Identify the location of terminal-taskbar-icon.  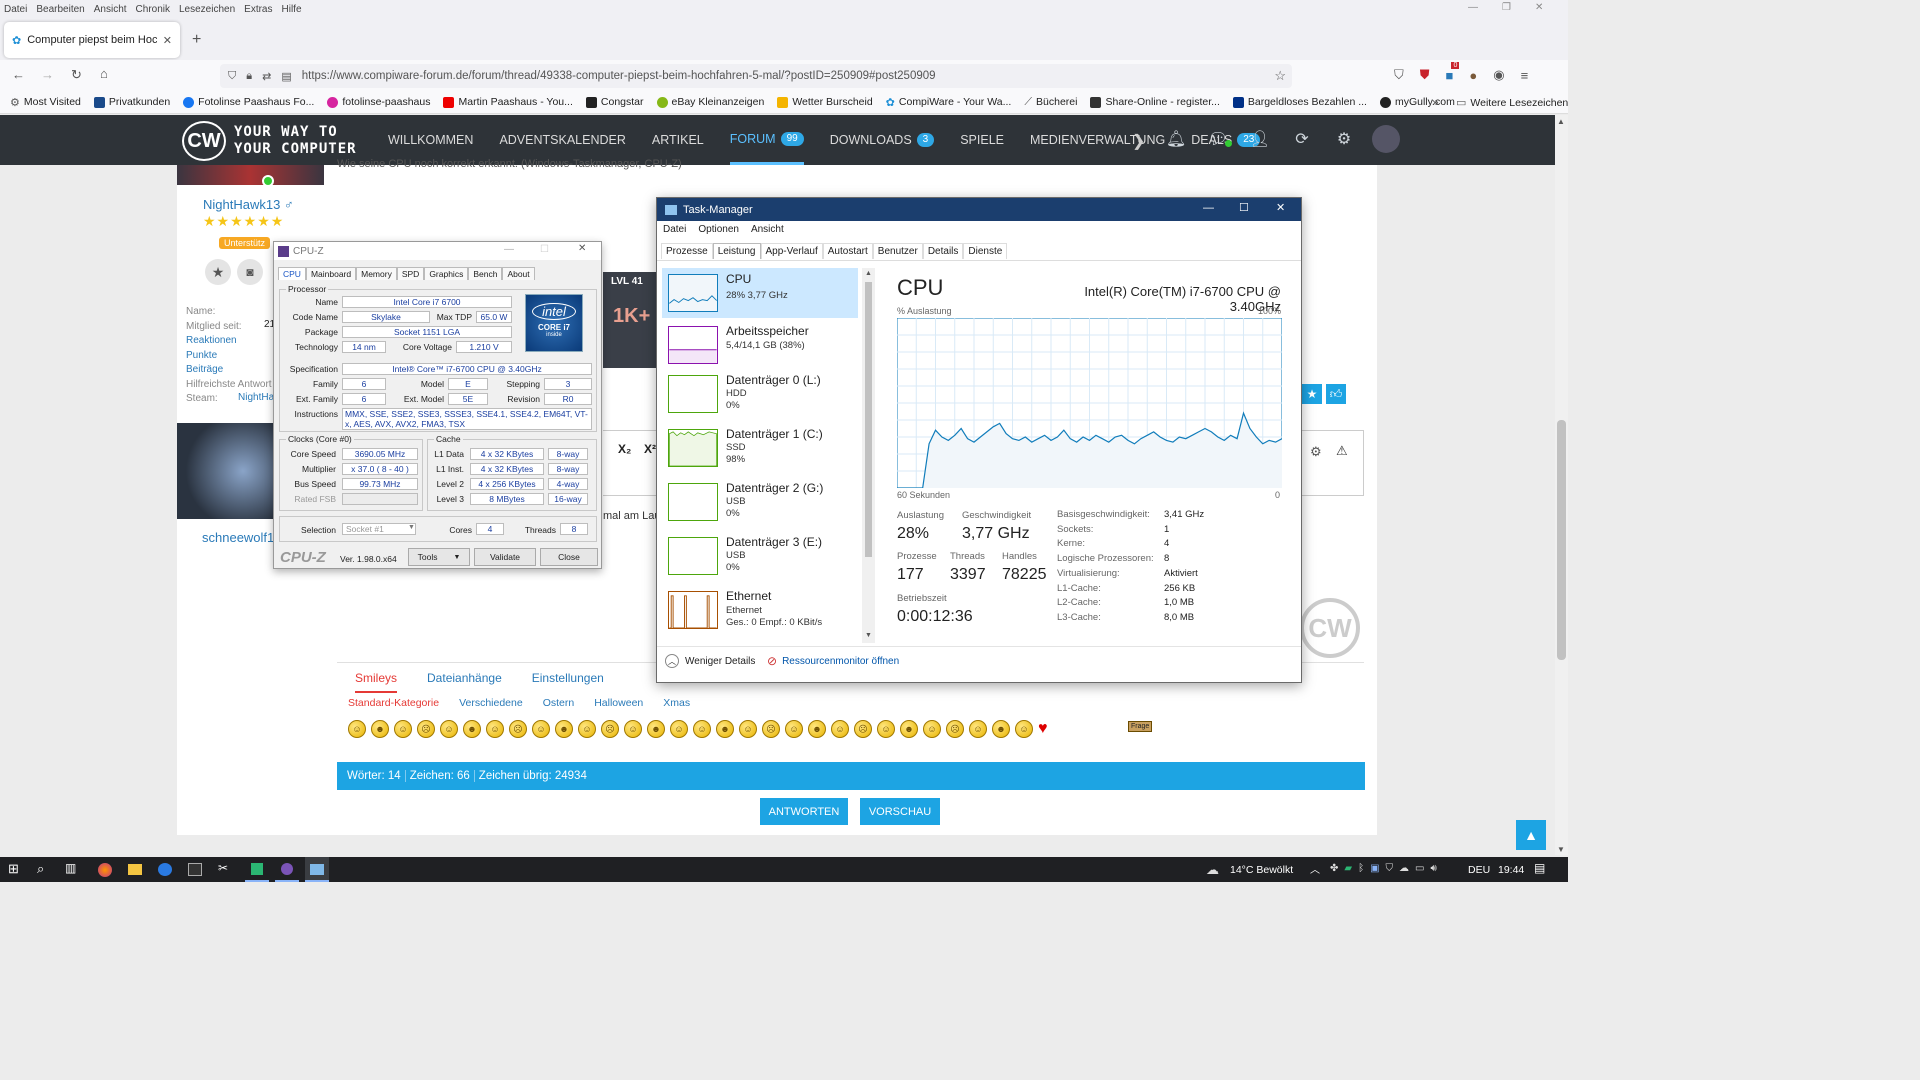
(195, 869).